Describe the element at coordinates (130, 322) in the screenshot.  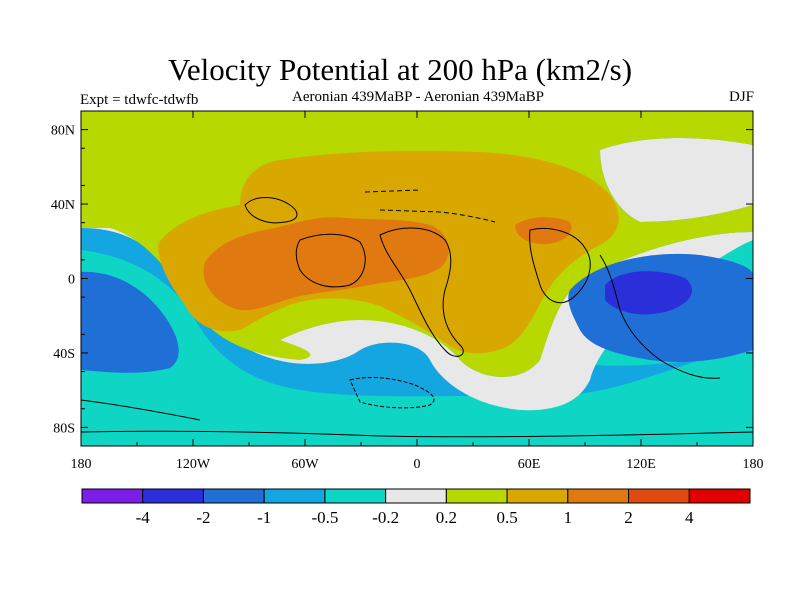
I see `field-neg-mid-west` at that location.